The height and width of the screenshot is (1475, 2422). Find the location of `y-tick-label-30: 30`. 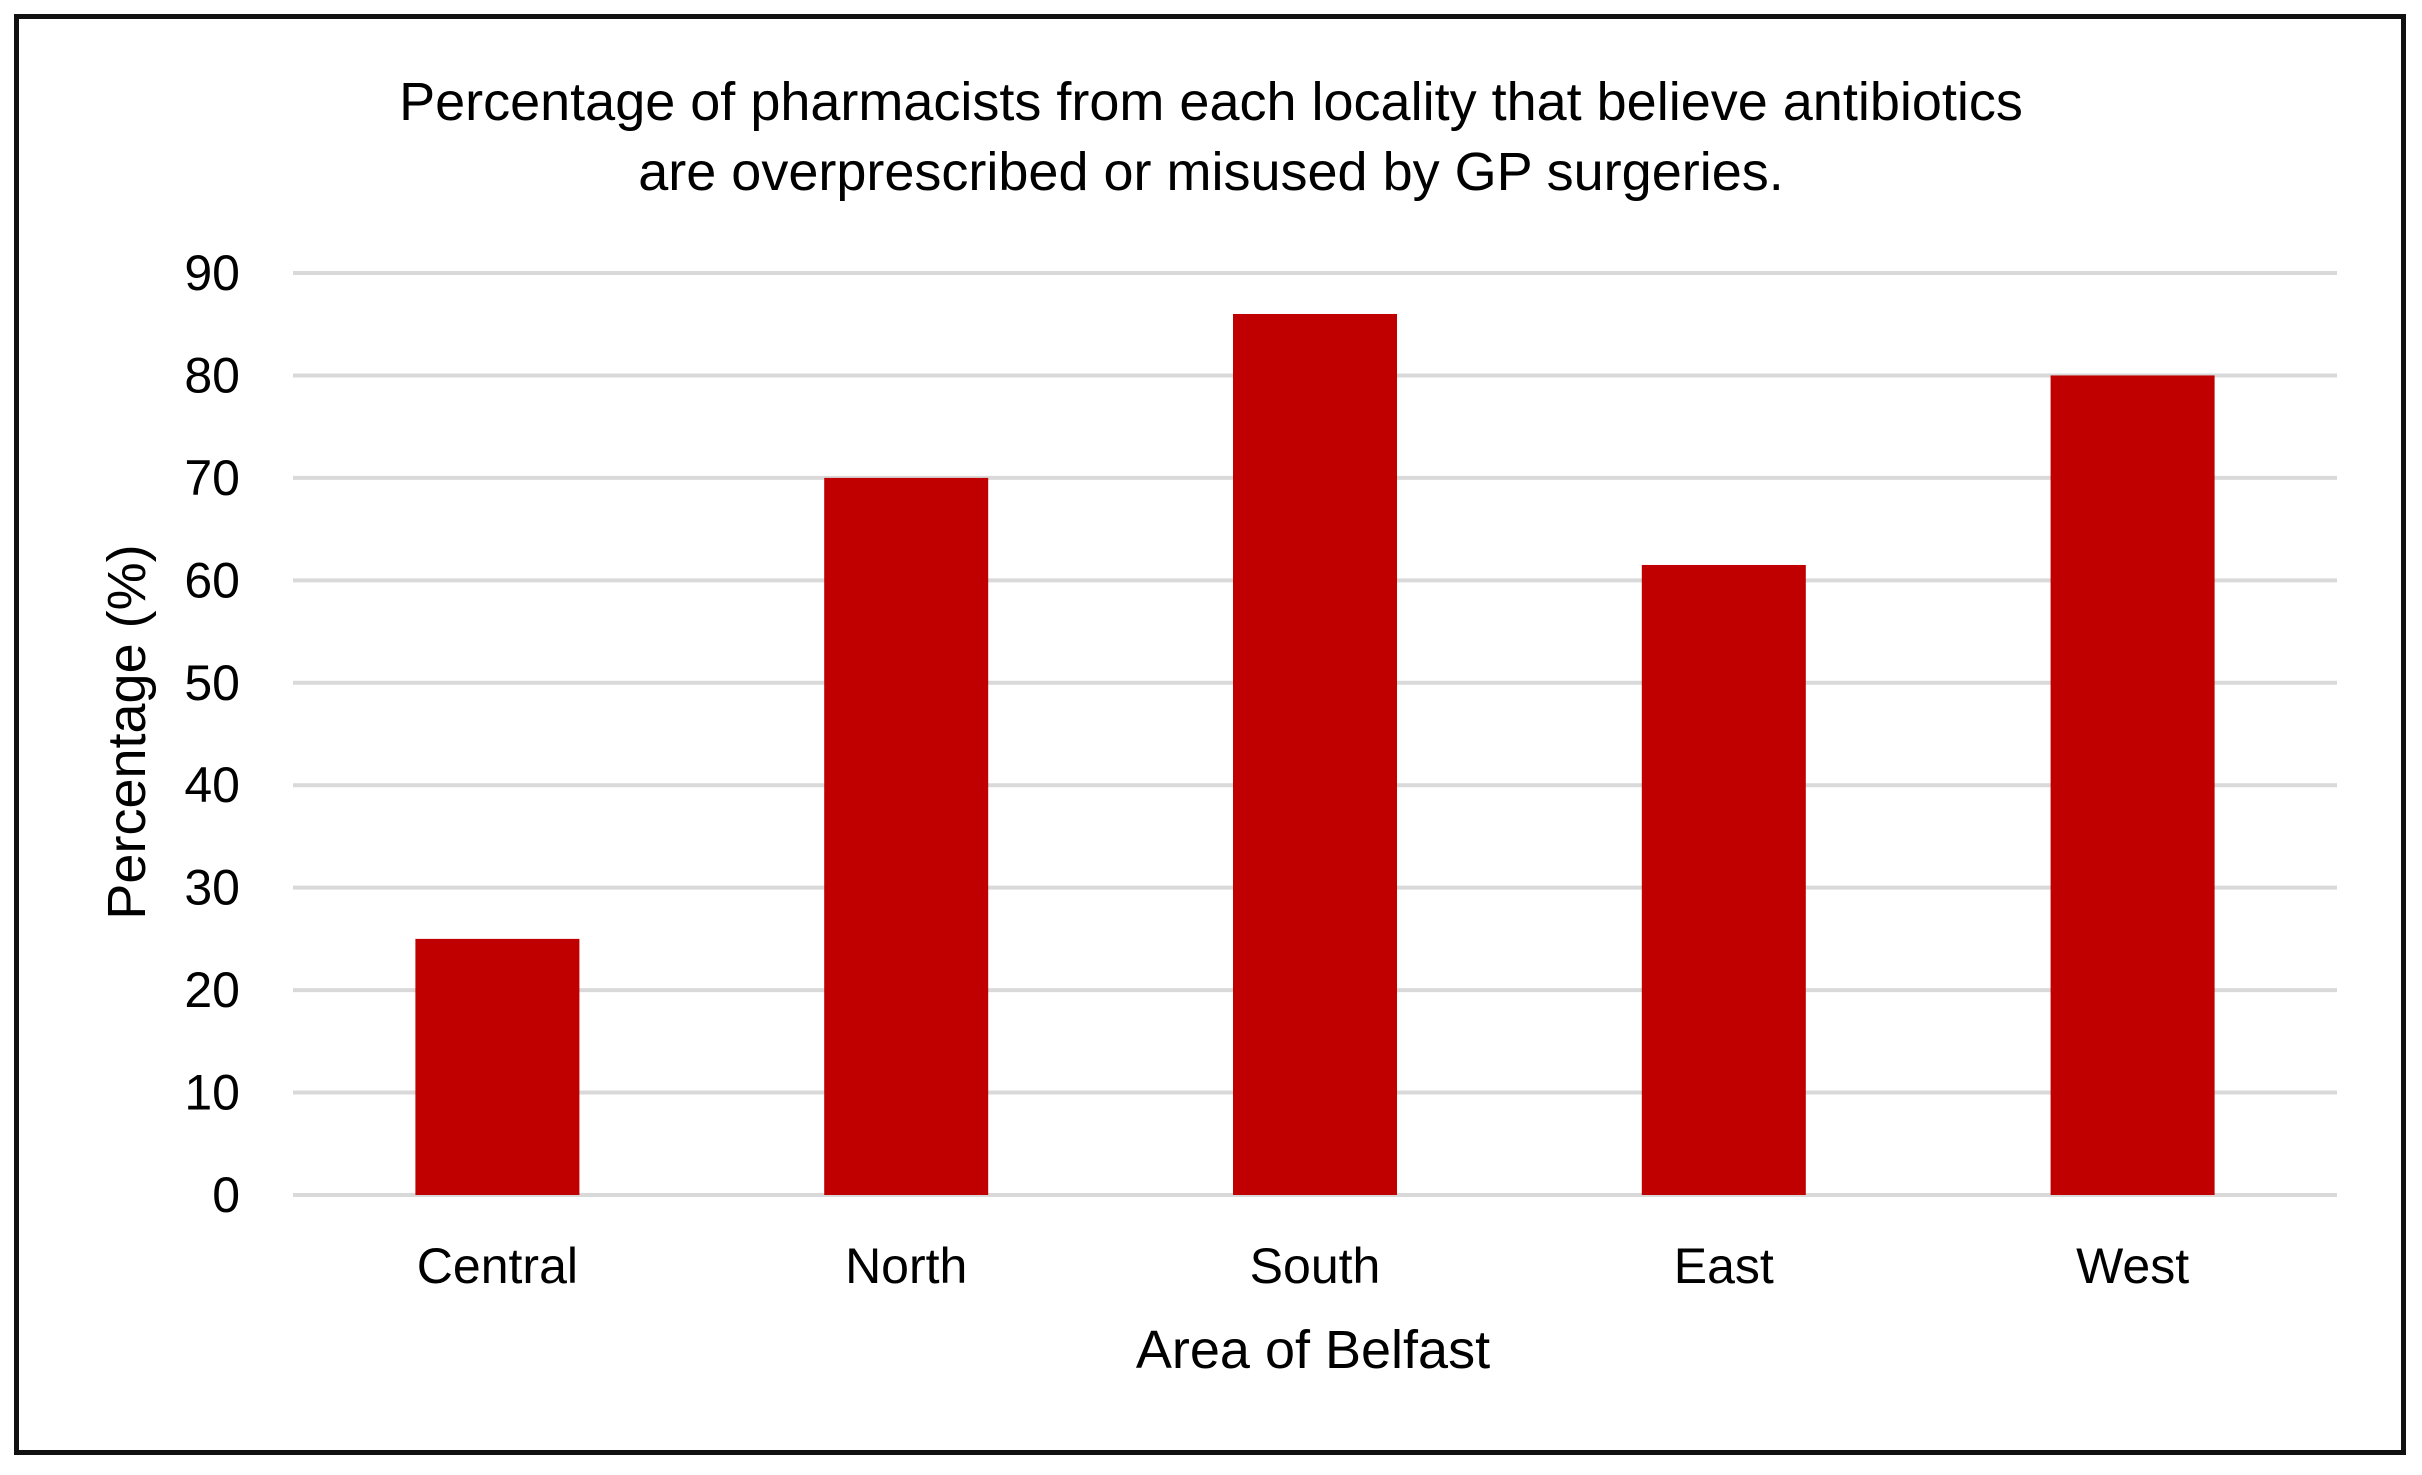

y-tick-label-30: 30 is located at coordinates (212, 888).